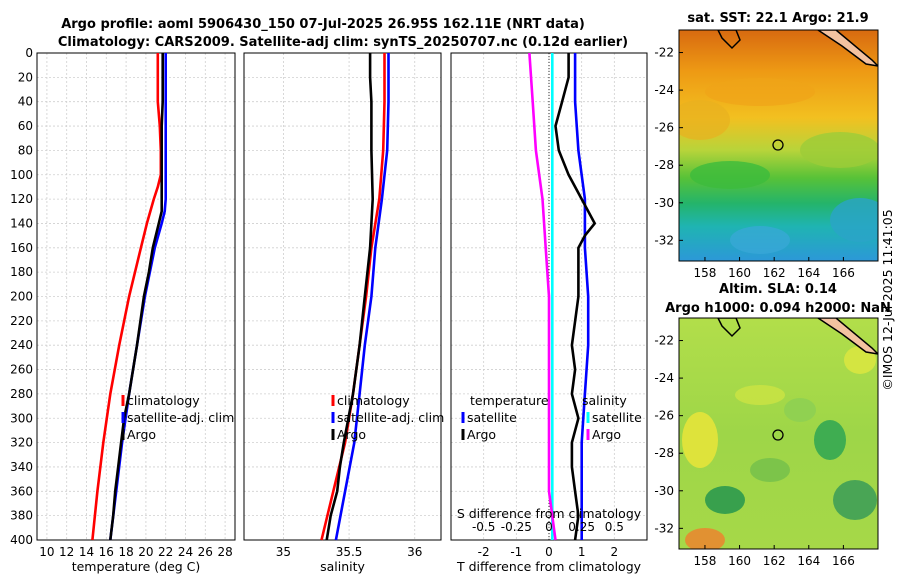  I want to click on sst-map-field, so click(778, 145).